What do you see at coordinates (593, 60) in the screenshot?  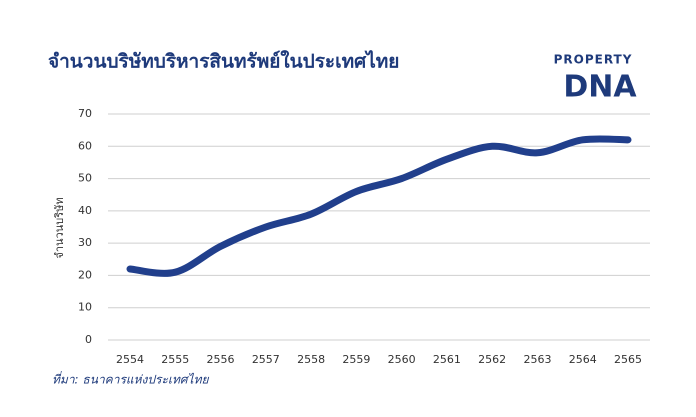 I see `logo-top: PROPERTY` at bounding box center [593, 60].